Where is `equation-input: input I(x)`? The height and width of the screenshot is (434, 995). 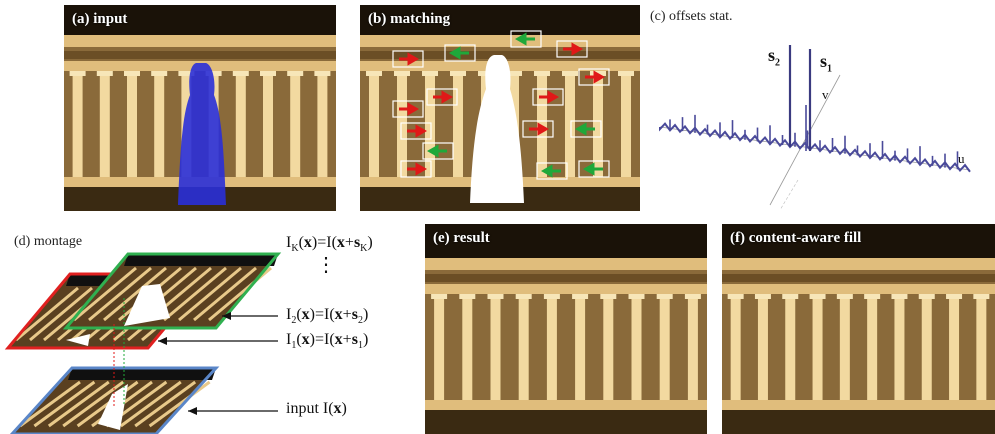
equation-input: input I(x) is located at coordinates (316, 408).